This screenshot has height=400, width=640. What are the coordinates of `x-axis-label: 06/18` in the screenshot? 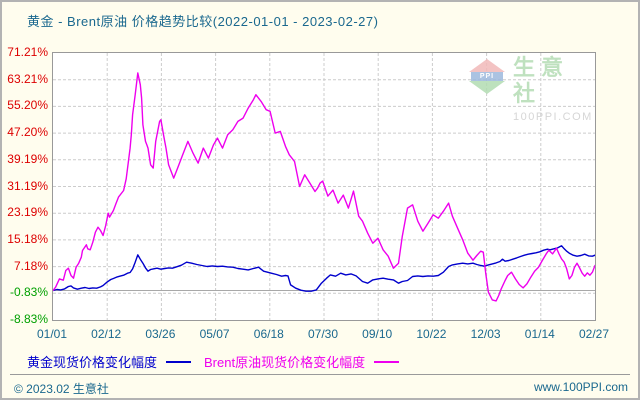 It's located at (268, 334).